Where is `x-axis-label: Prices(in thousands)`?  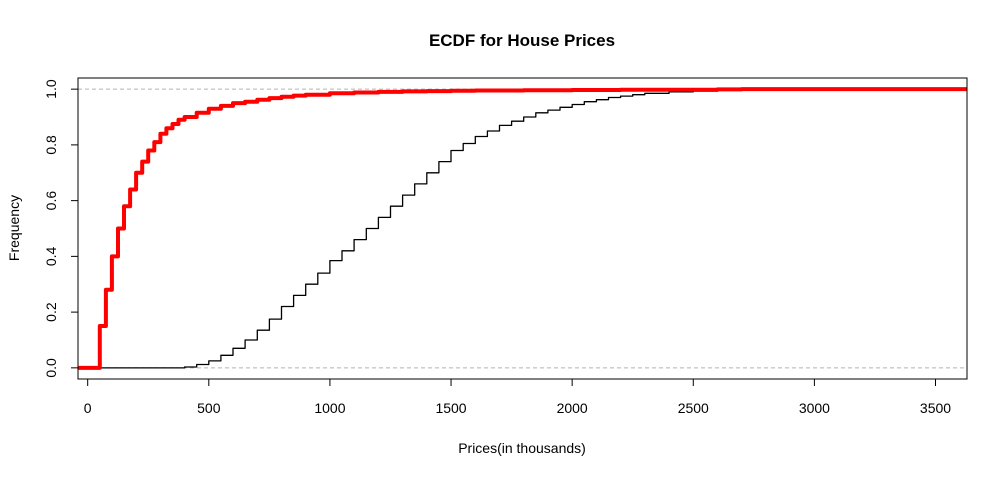 x-axis-label: Prices(in thousands) is located at coordinates (522, 448).